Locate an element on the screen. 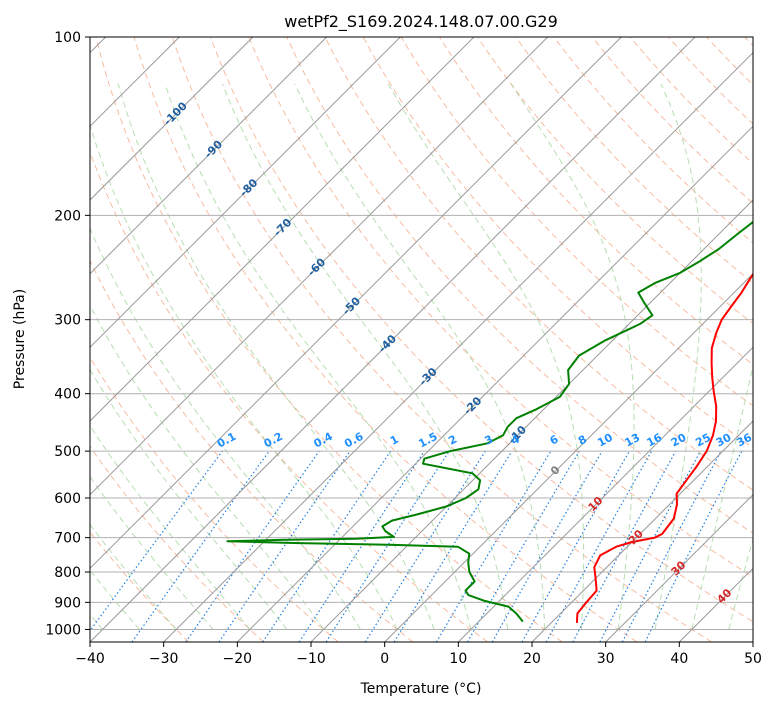 The height and width of the screenshot is (712, 775). x-tick-label: 50 is located at coordinates (753, 659).